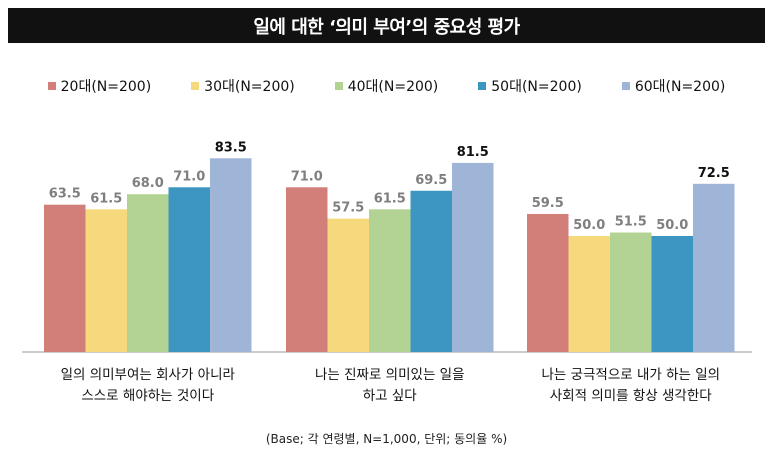 This screenshot has width=773, height=459. I want to click on data-label: 63.5, so click(65, 194).